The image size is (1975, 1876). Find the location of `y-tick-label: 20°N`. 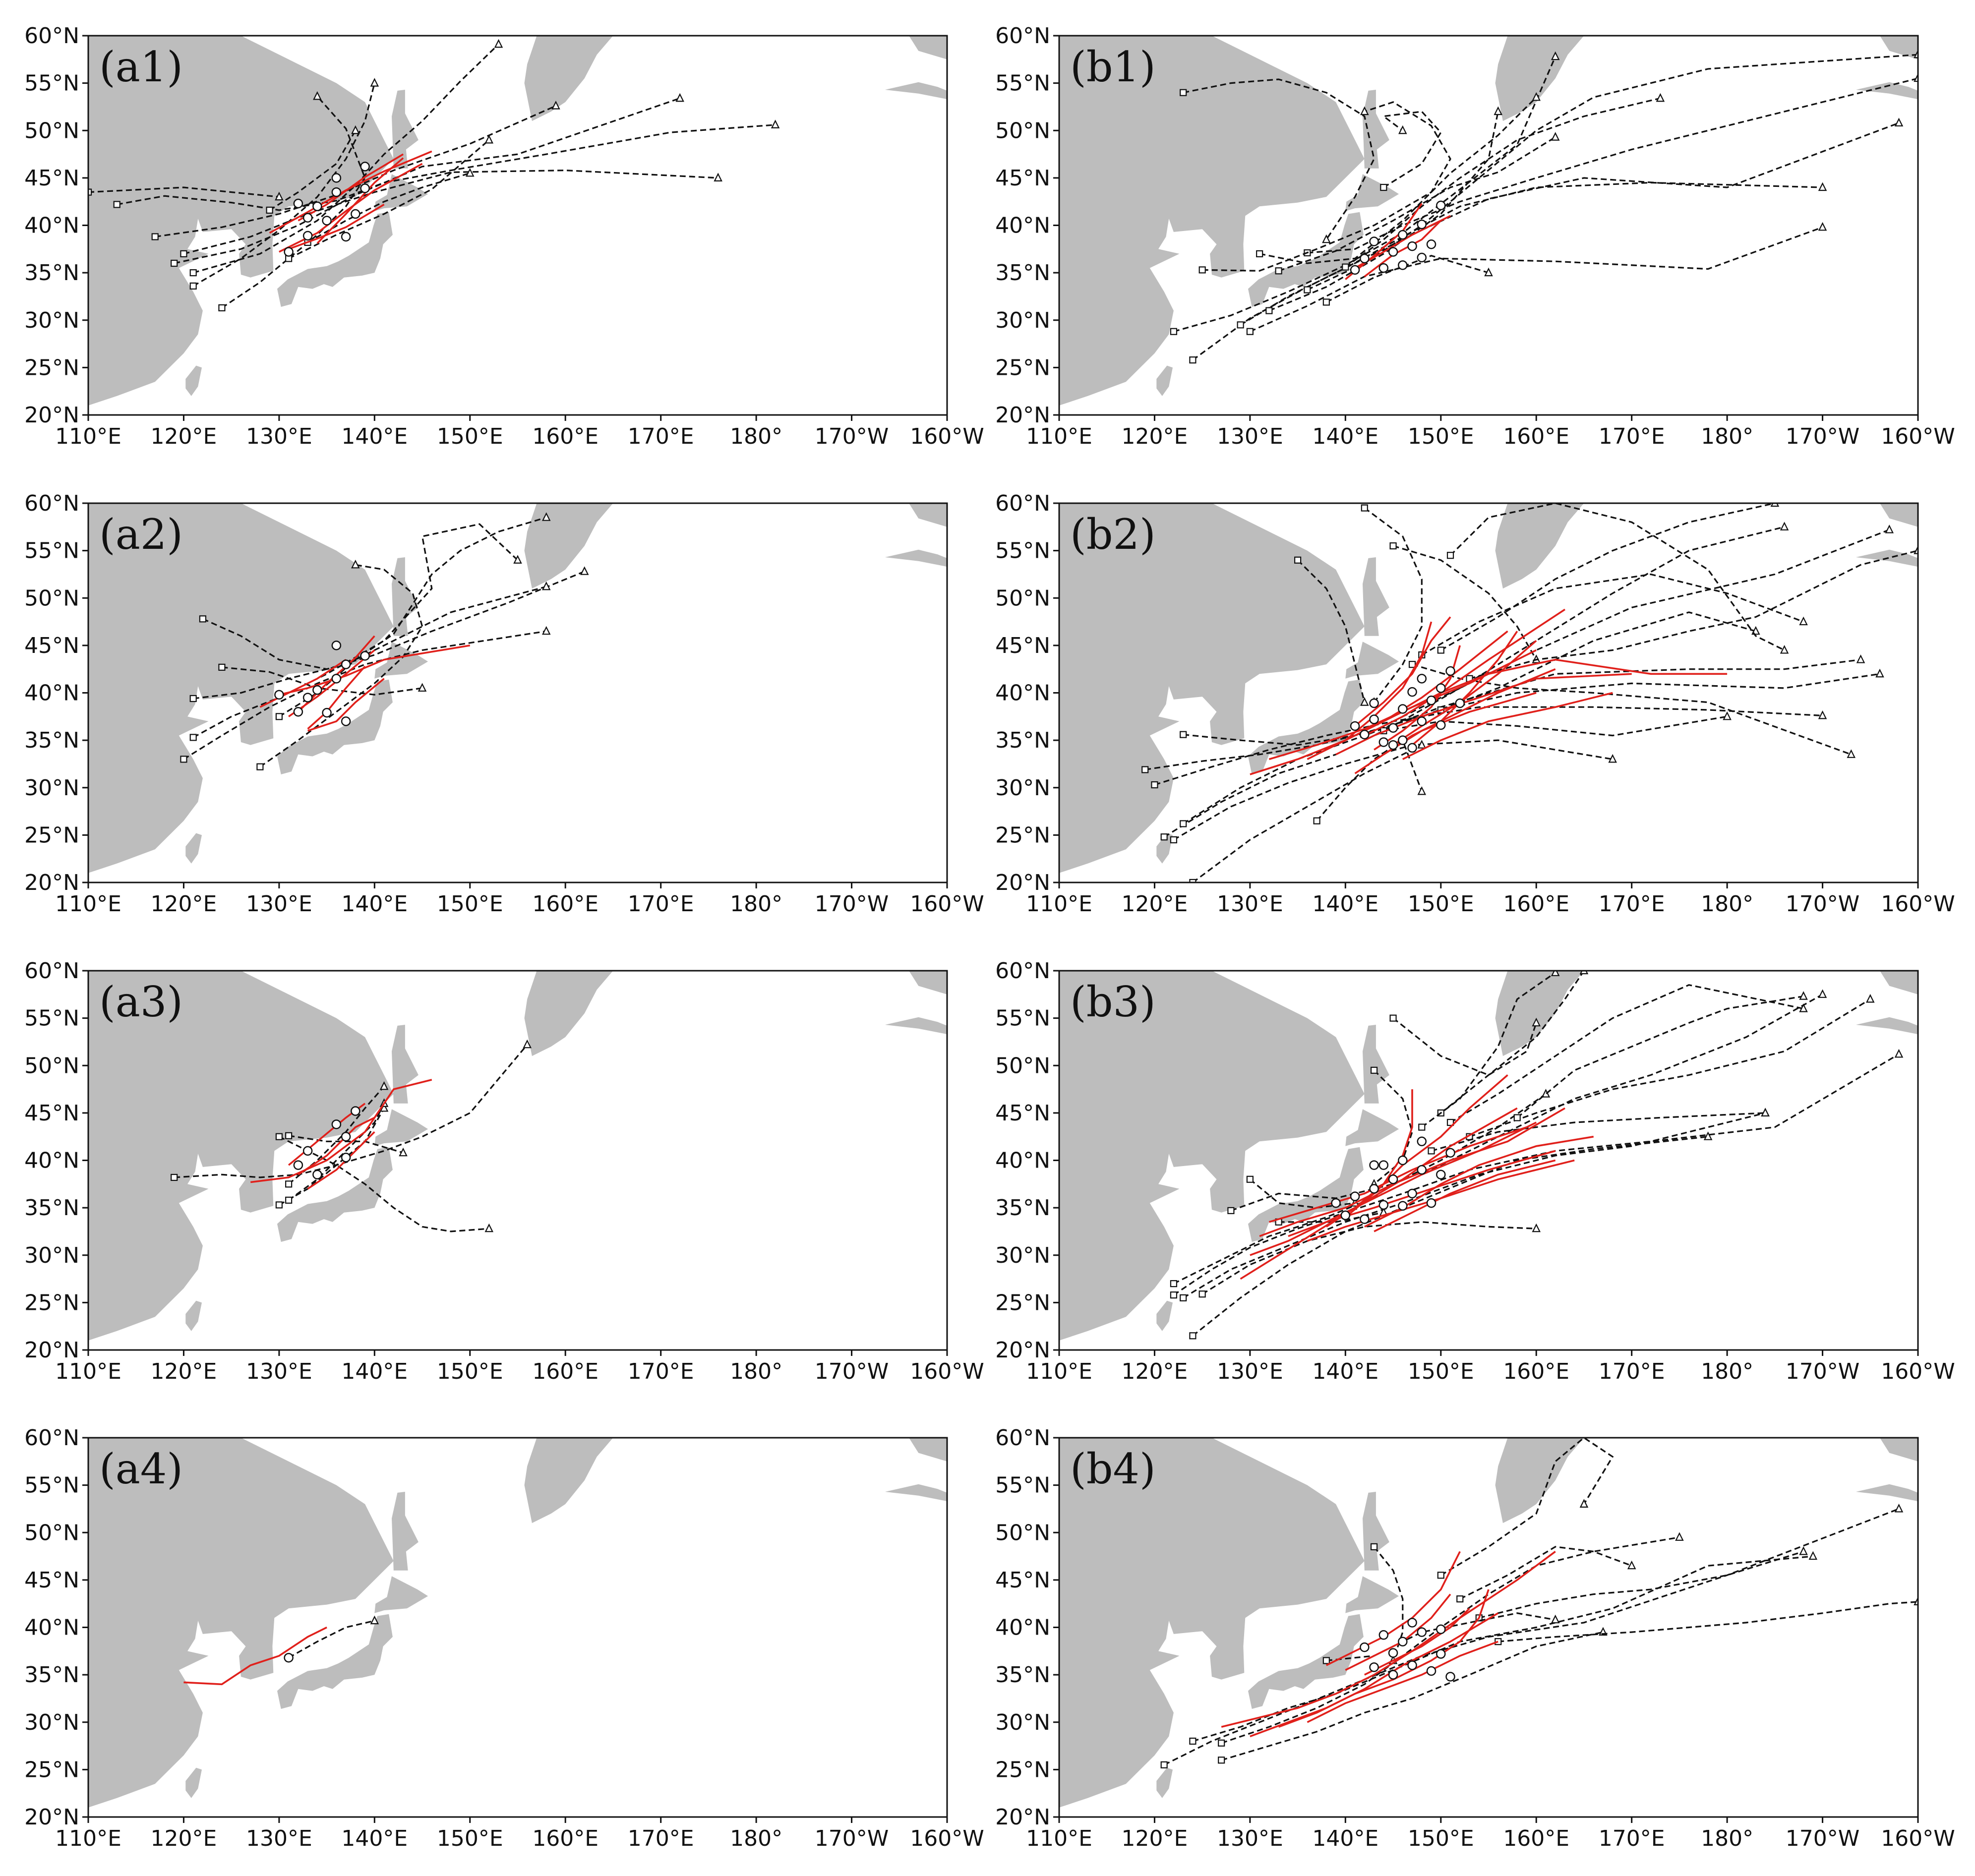

y-tick-label: 20°N is located at coordinates (52, 415).